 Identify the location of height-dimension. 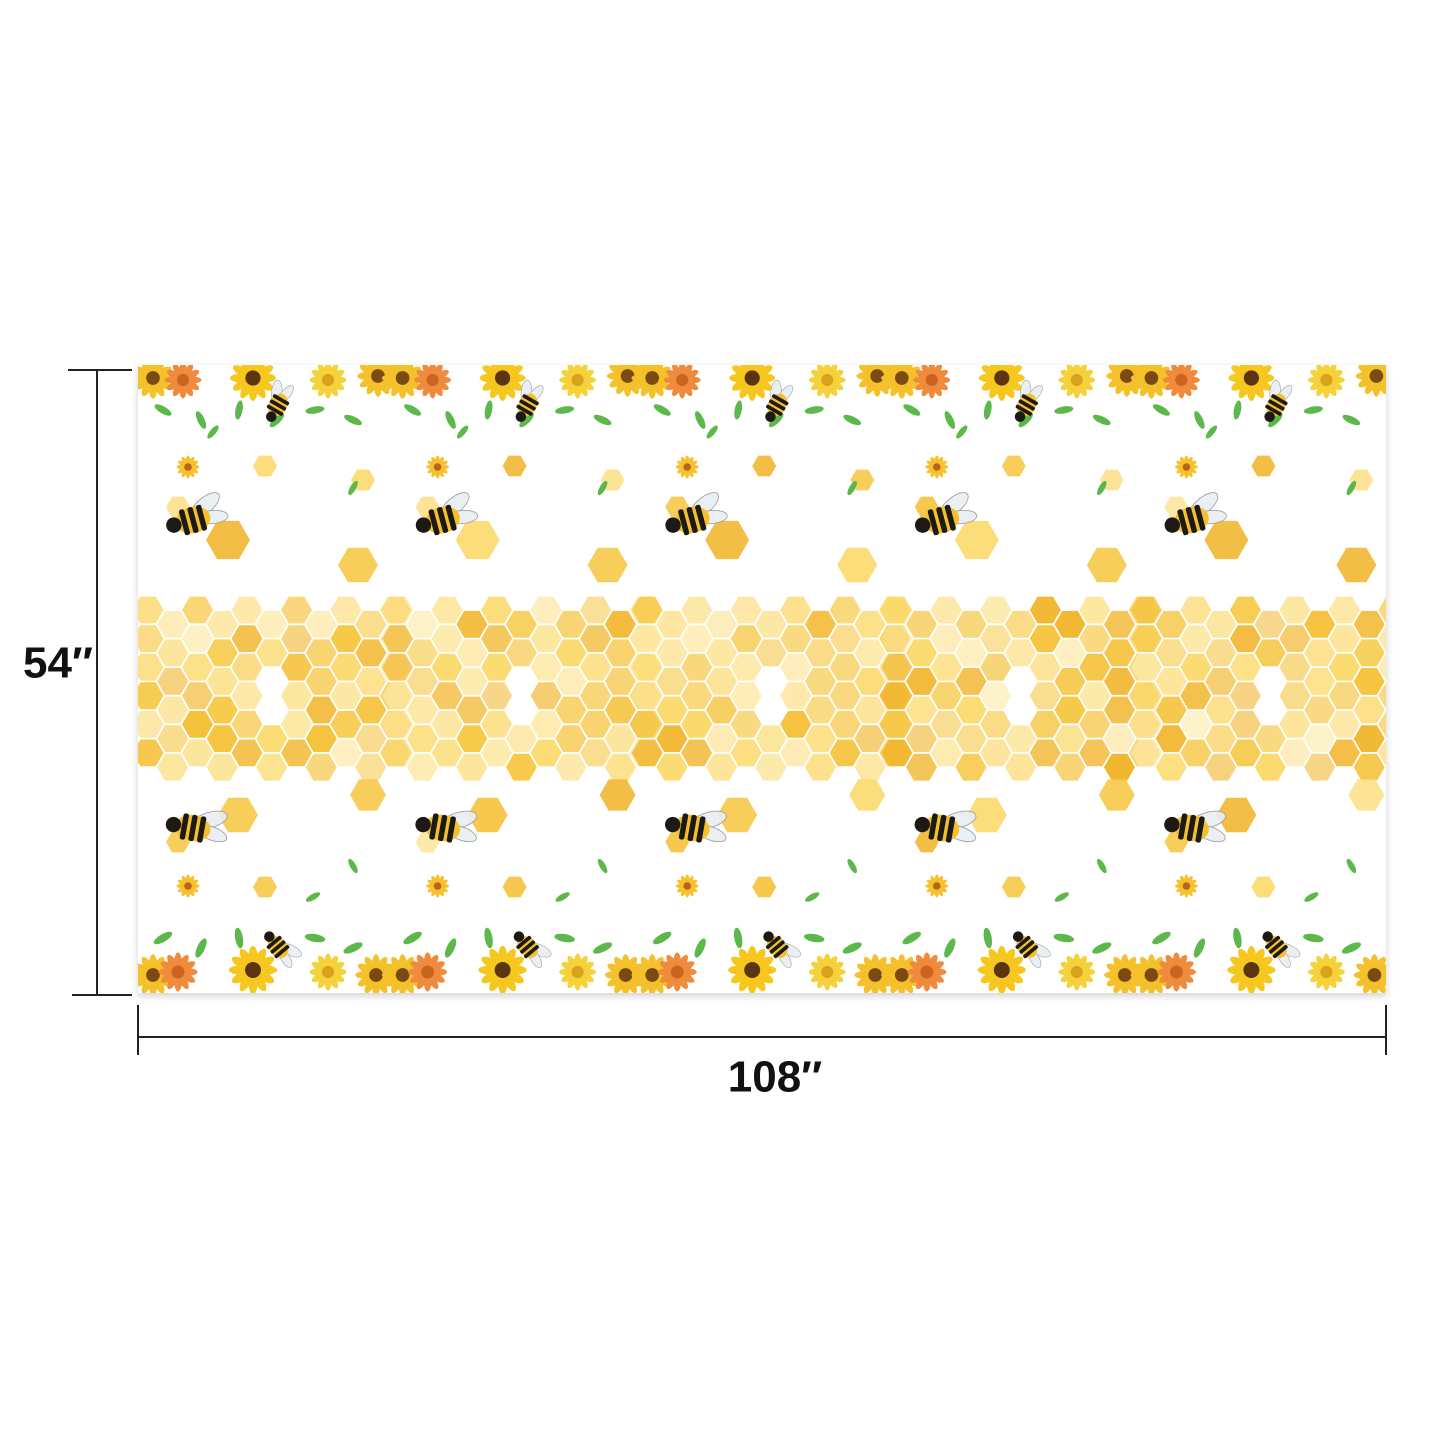
(100, 682).